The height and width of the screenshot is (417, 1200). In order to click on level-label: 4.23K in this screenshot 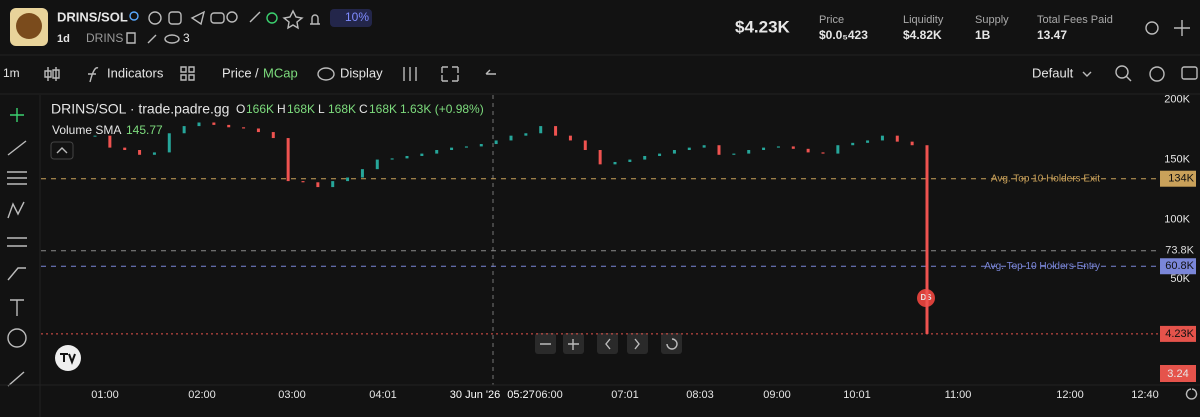, I will do `click(1179, 334)`.